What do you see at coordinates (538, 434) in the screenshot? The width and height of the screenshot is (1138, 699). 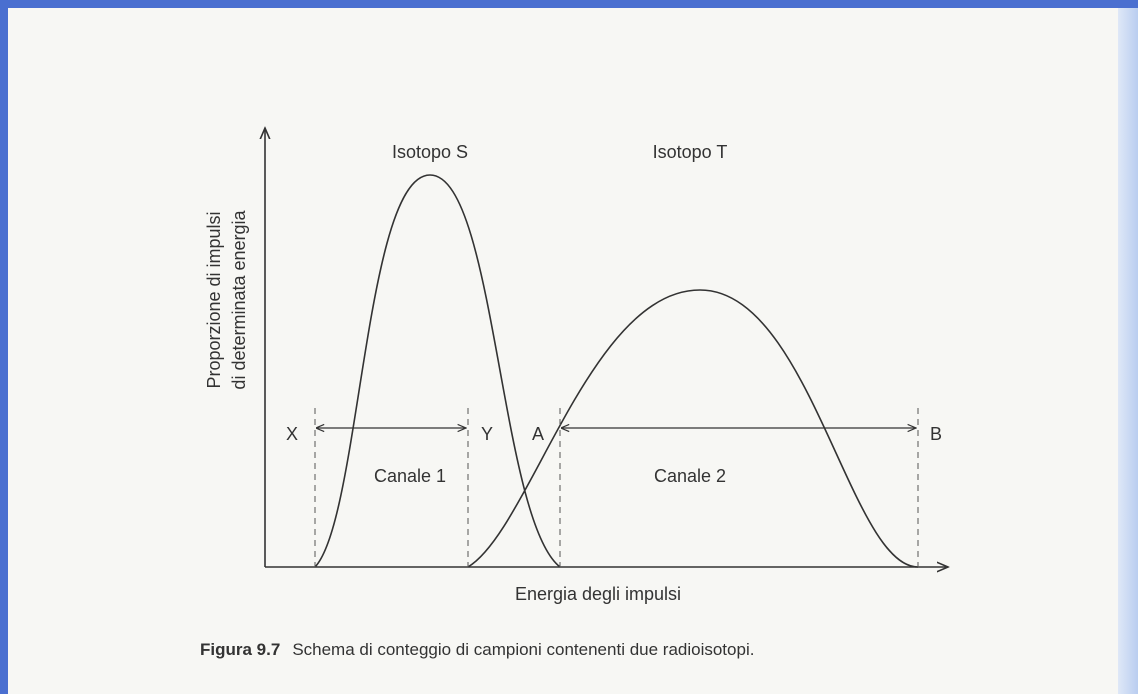 I see `point-label: A` at bounding box center [538, 434].